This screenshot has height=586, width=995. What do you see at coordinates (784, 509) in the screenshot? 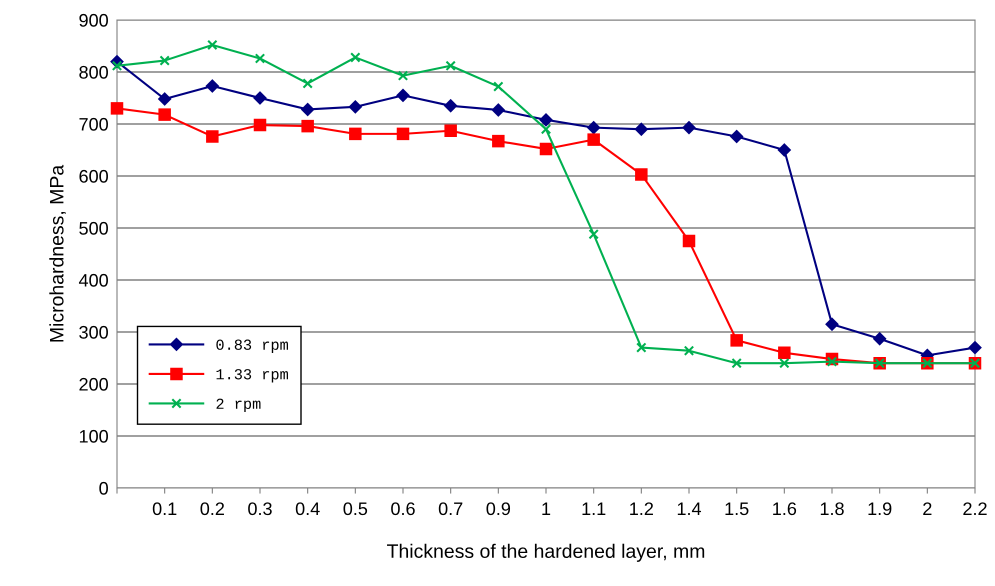
I see `x-tick-label: 1.6` at bounding box center [784, 509].